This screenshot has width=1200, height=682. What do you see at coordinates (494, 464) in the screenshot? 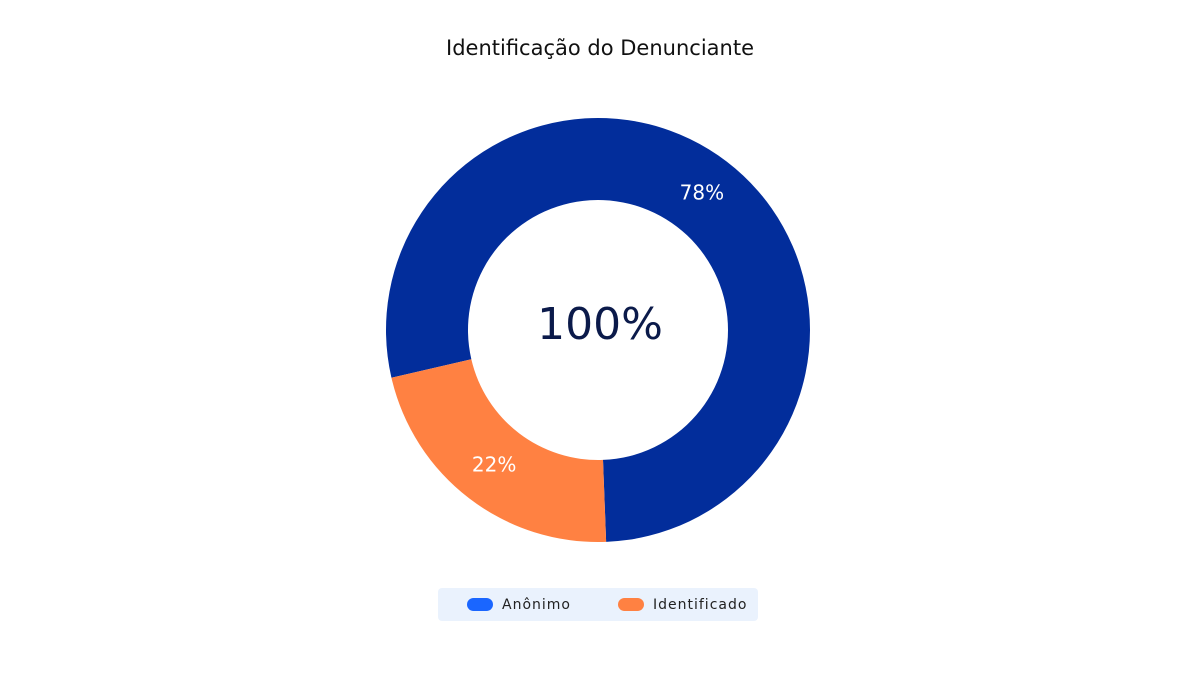
I see `data-label: 22%` at bounding box center [494, 464].